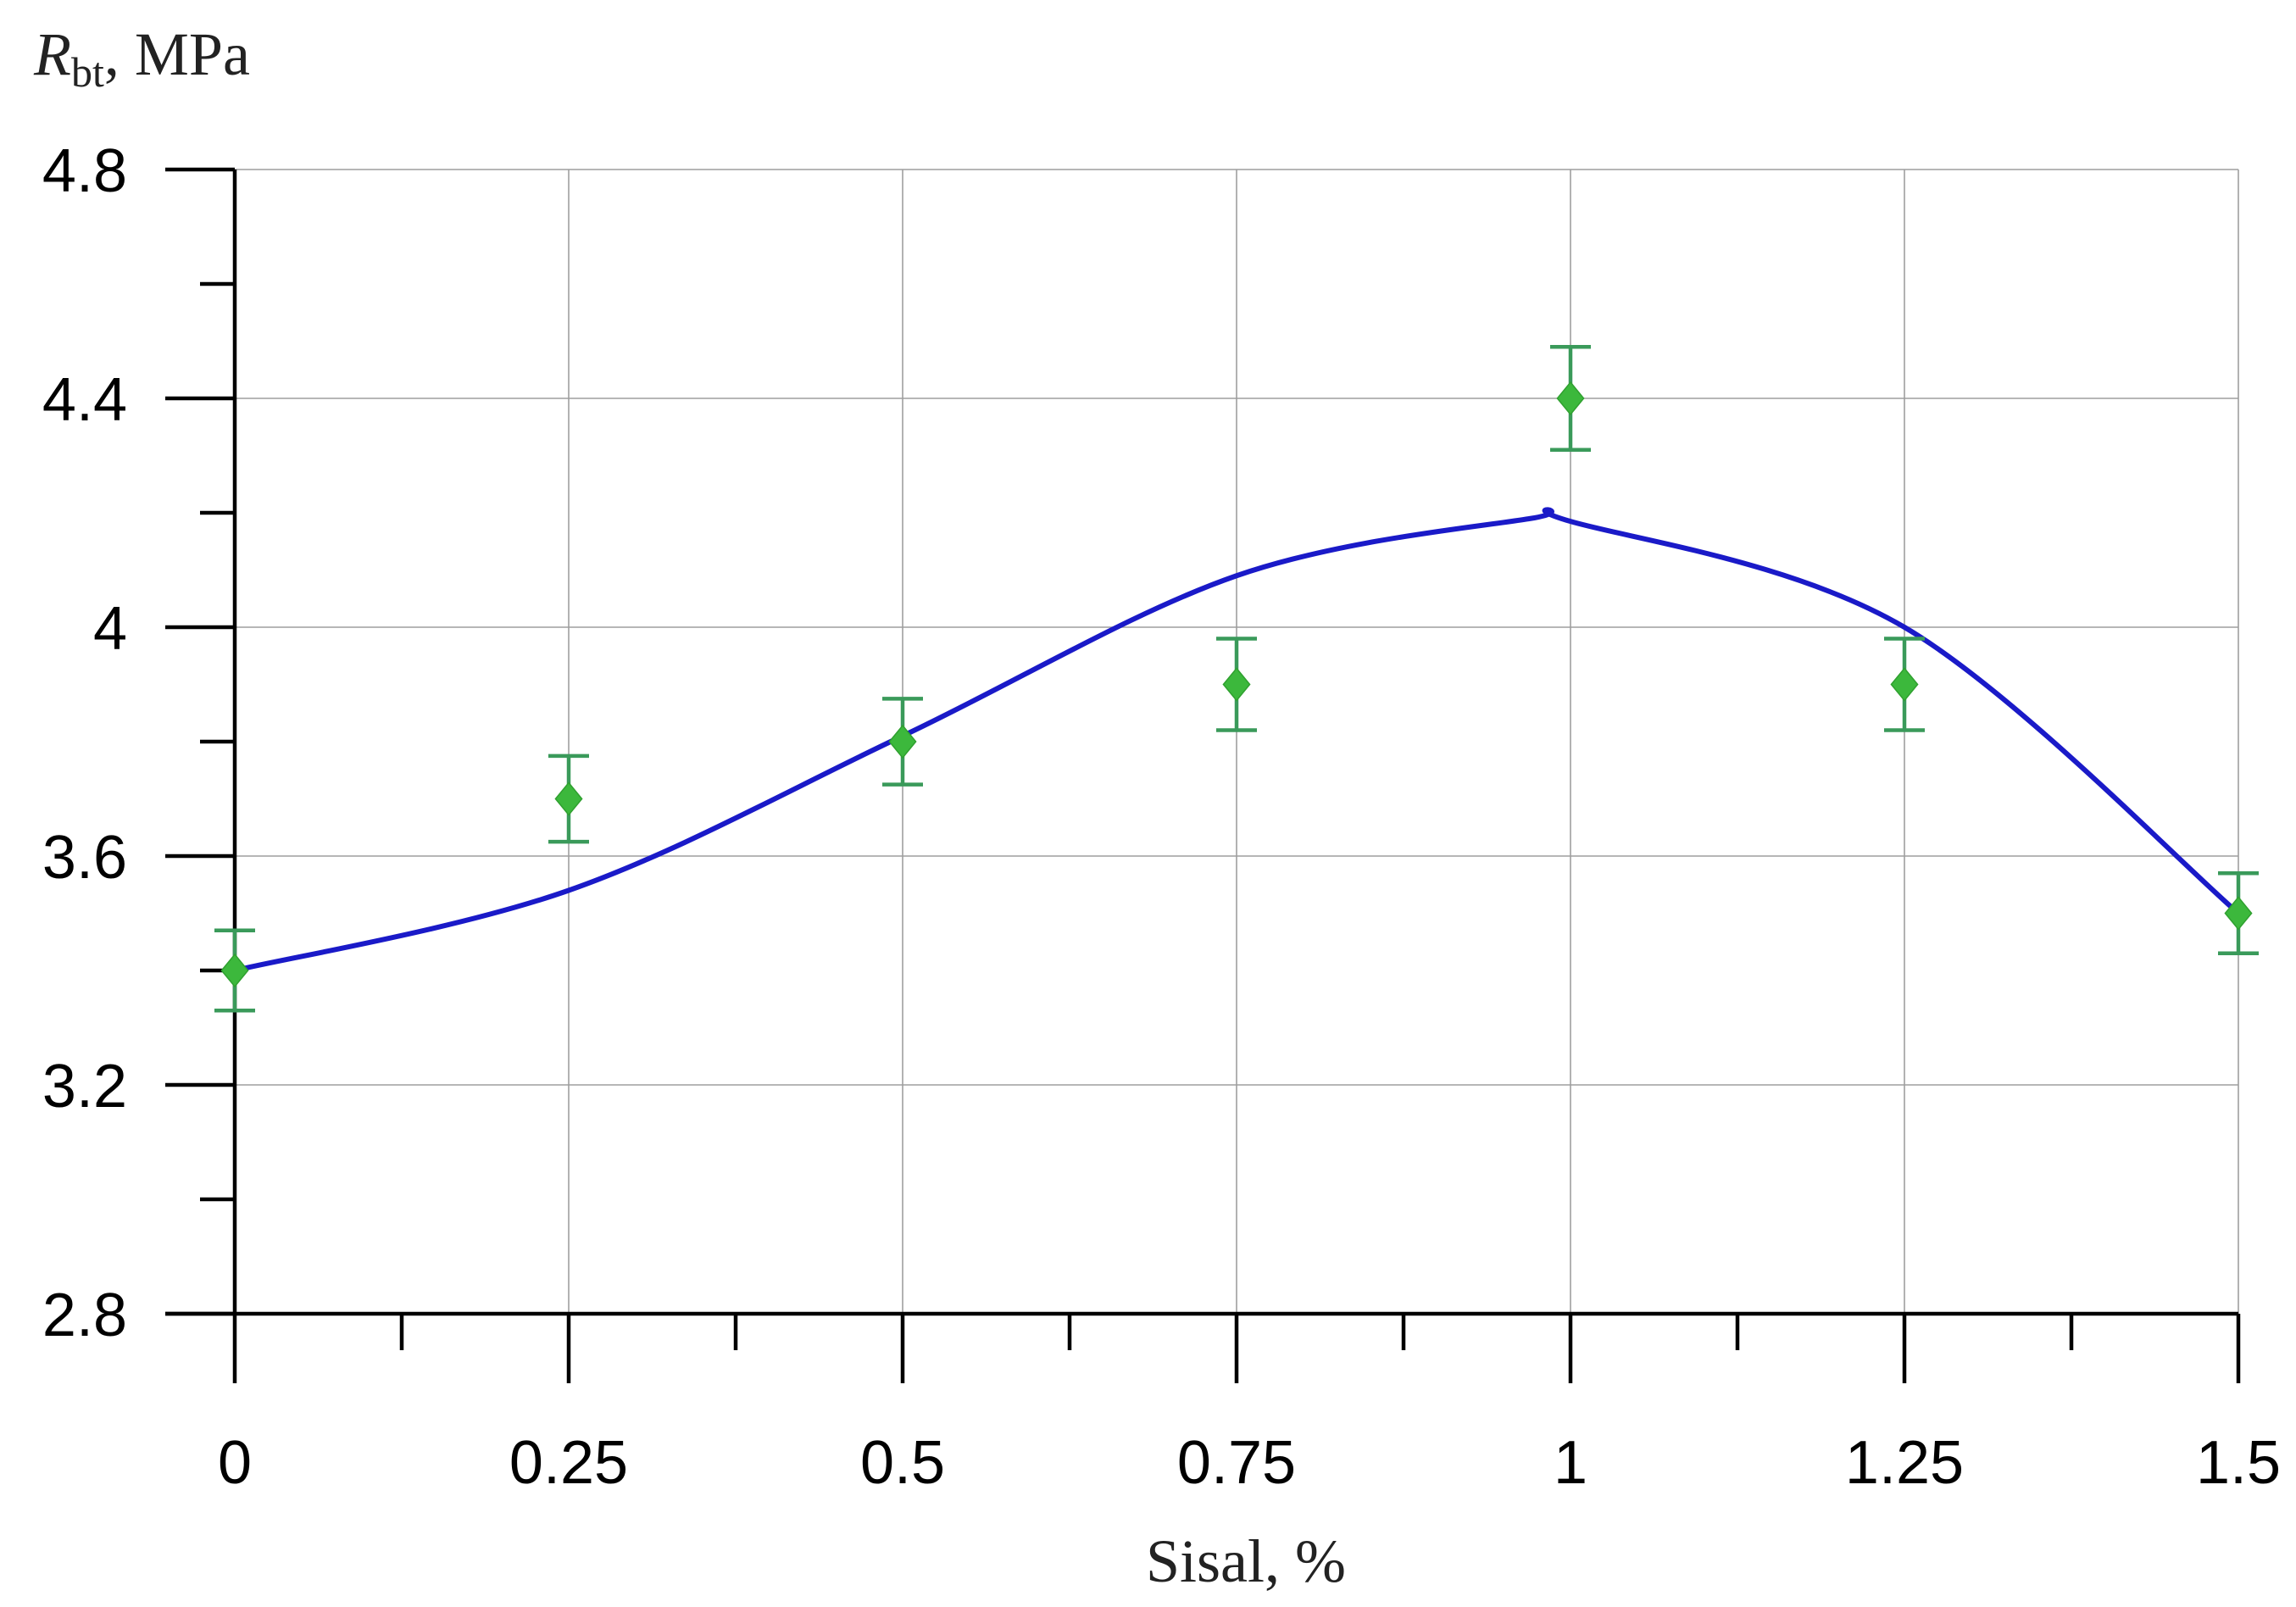 The height and width of the screenshot is (1607, 2296). Describe the element at coordinates (88, 72) in the screenshot. I see `y-axis-subscript: bt` at that location.